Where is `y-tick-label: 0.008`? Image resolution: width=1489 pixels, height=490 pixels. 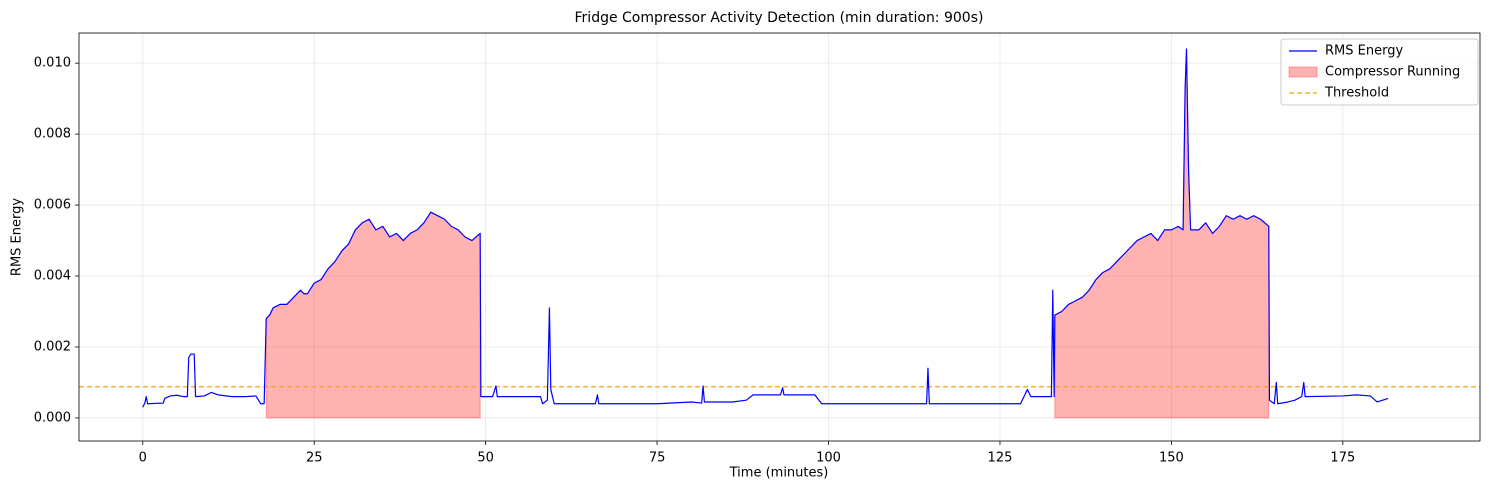
y-tick-label: 0.008 is located at coordinates (52, 134).